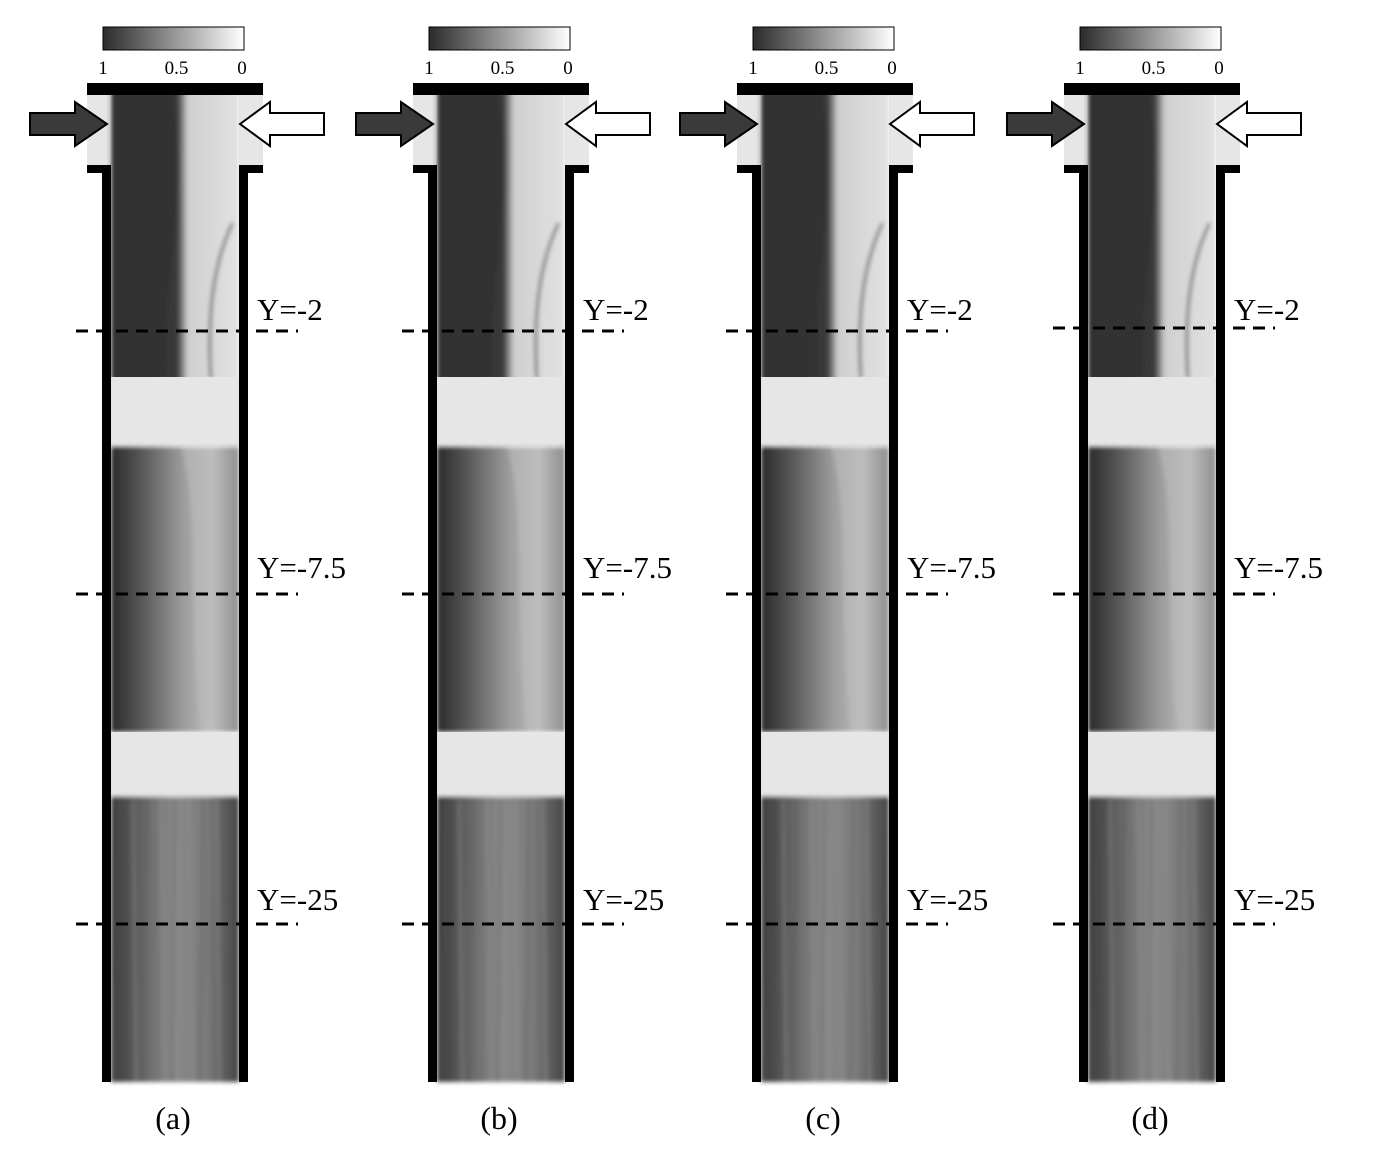 This screenshot has height=1150, width=1400. Describe the element at coordinates (498, 1118) in the screenshot. I see `panel-caption: (b)` at that location.